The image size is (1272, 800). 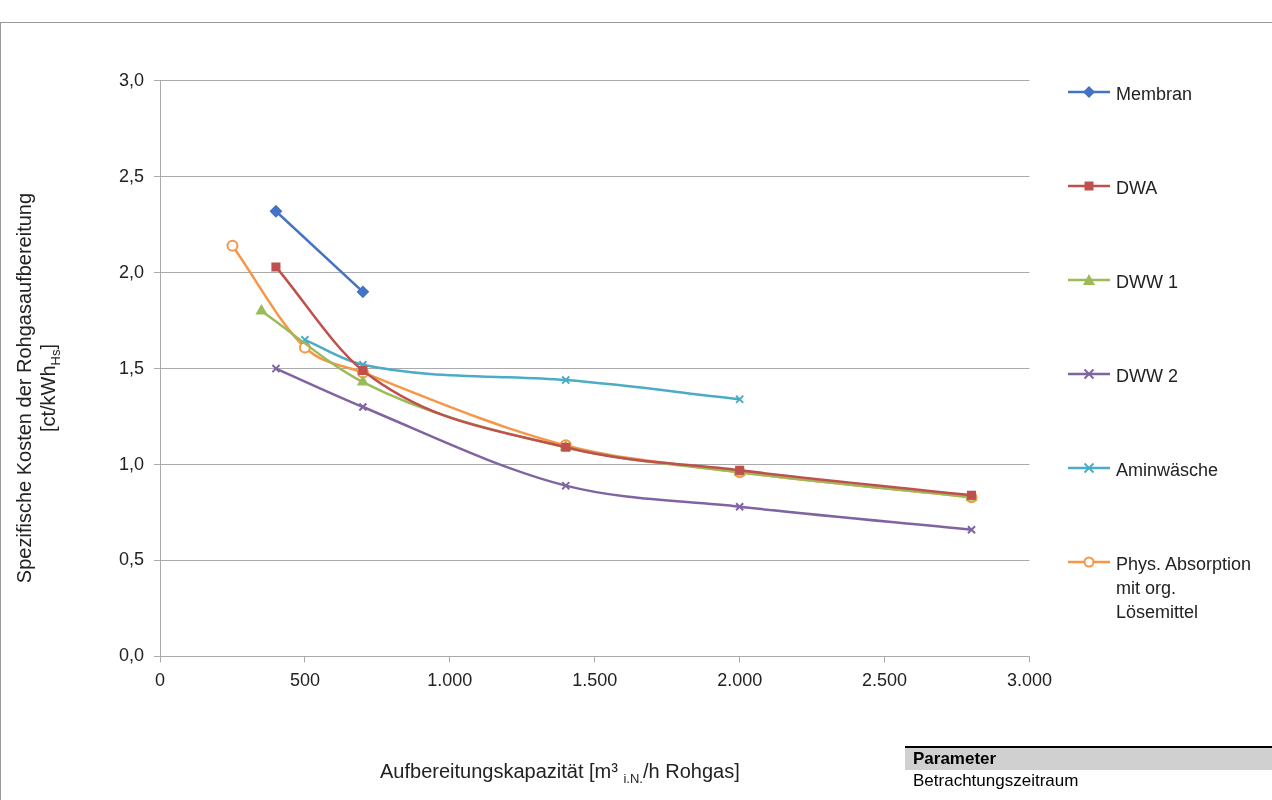 I want to click on legend-label: Aminwäsche, so click(x=1168, y=470).